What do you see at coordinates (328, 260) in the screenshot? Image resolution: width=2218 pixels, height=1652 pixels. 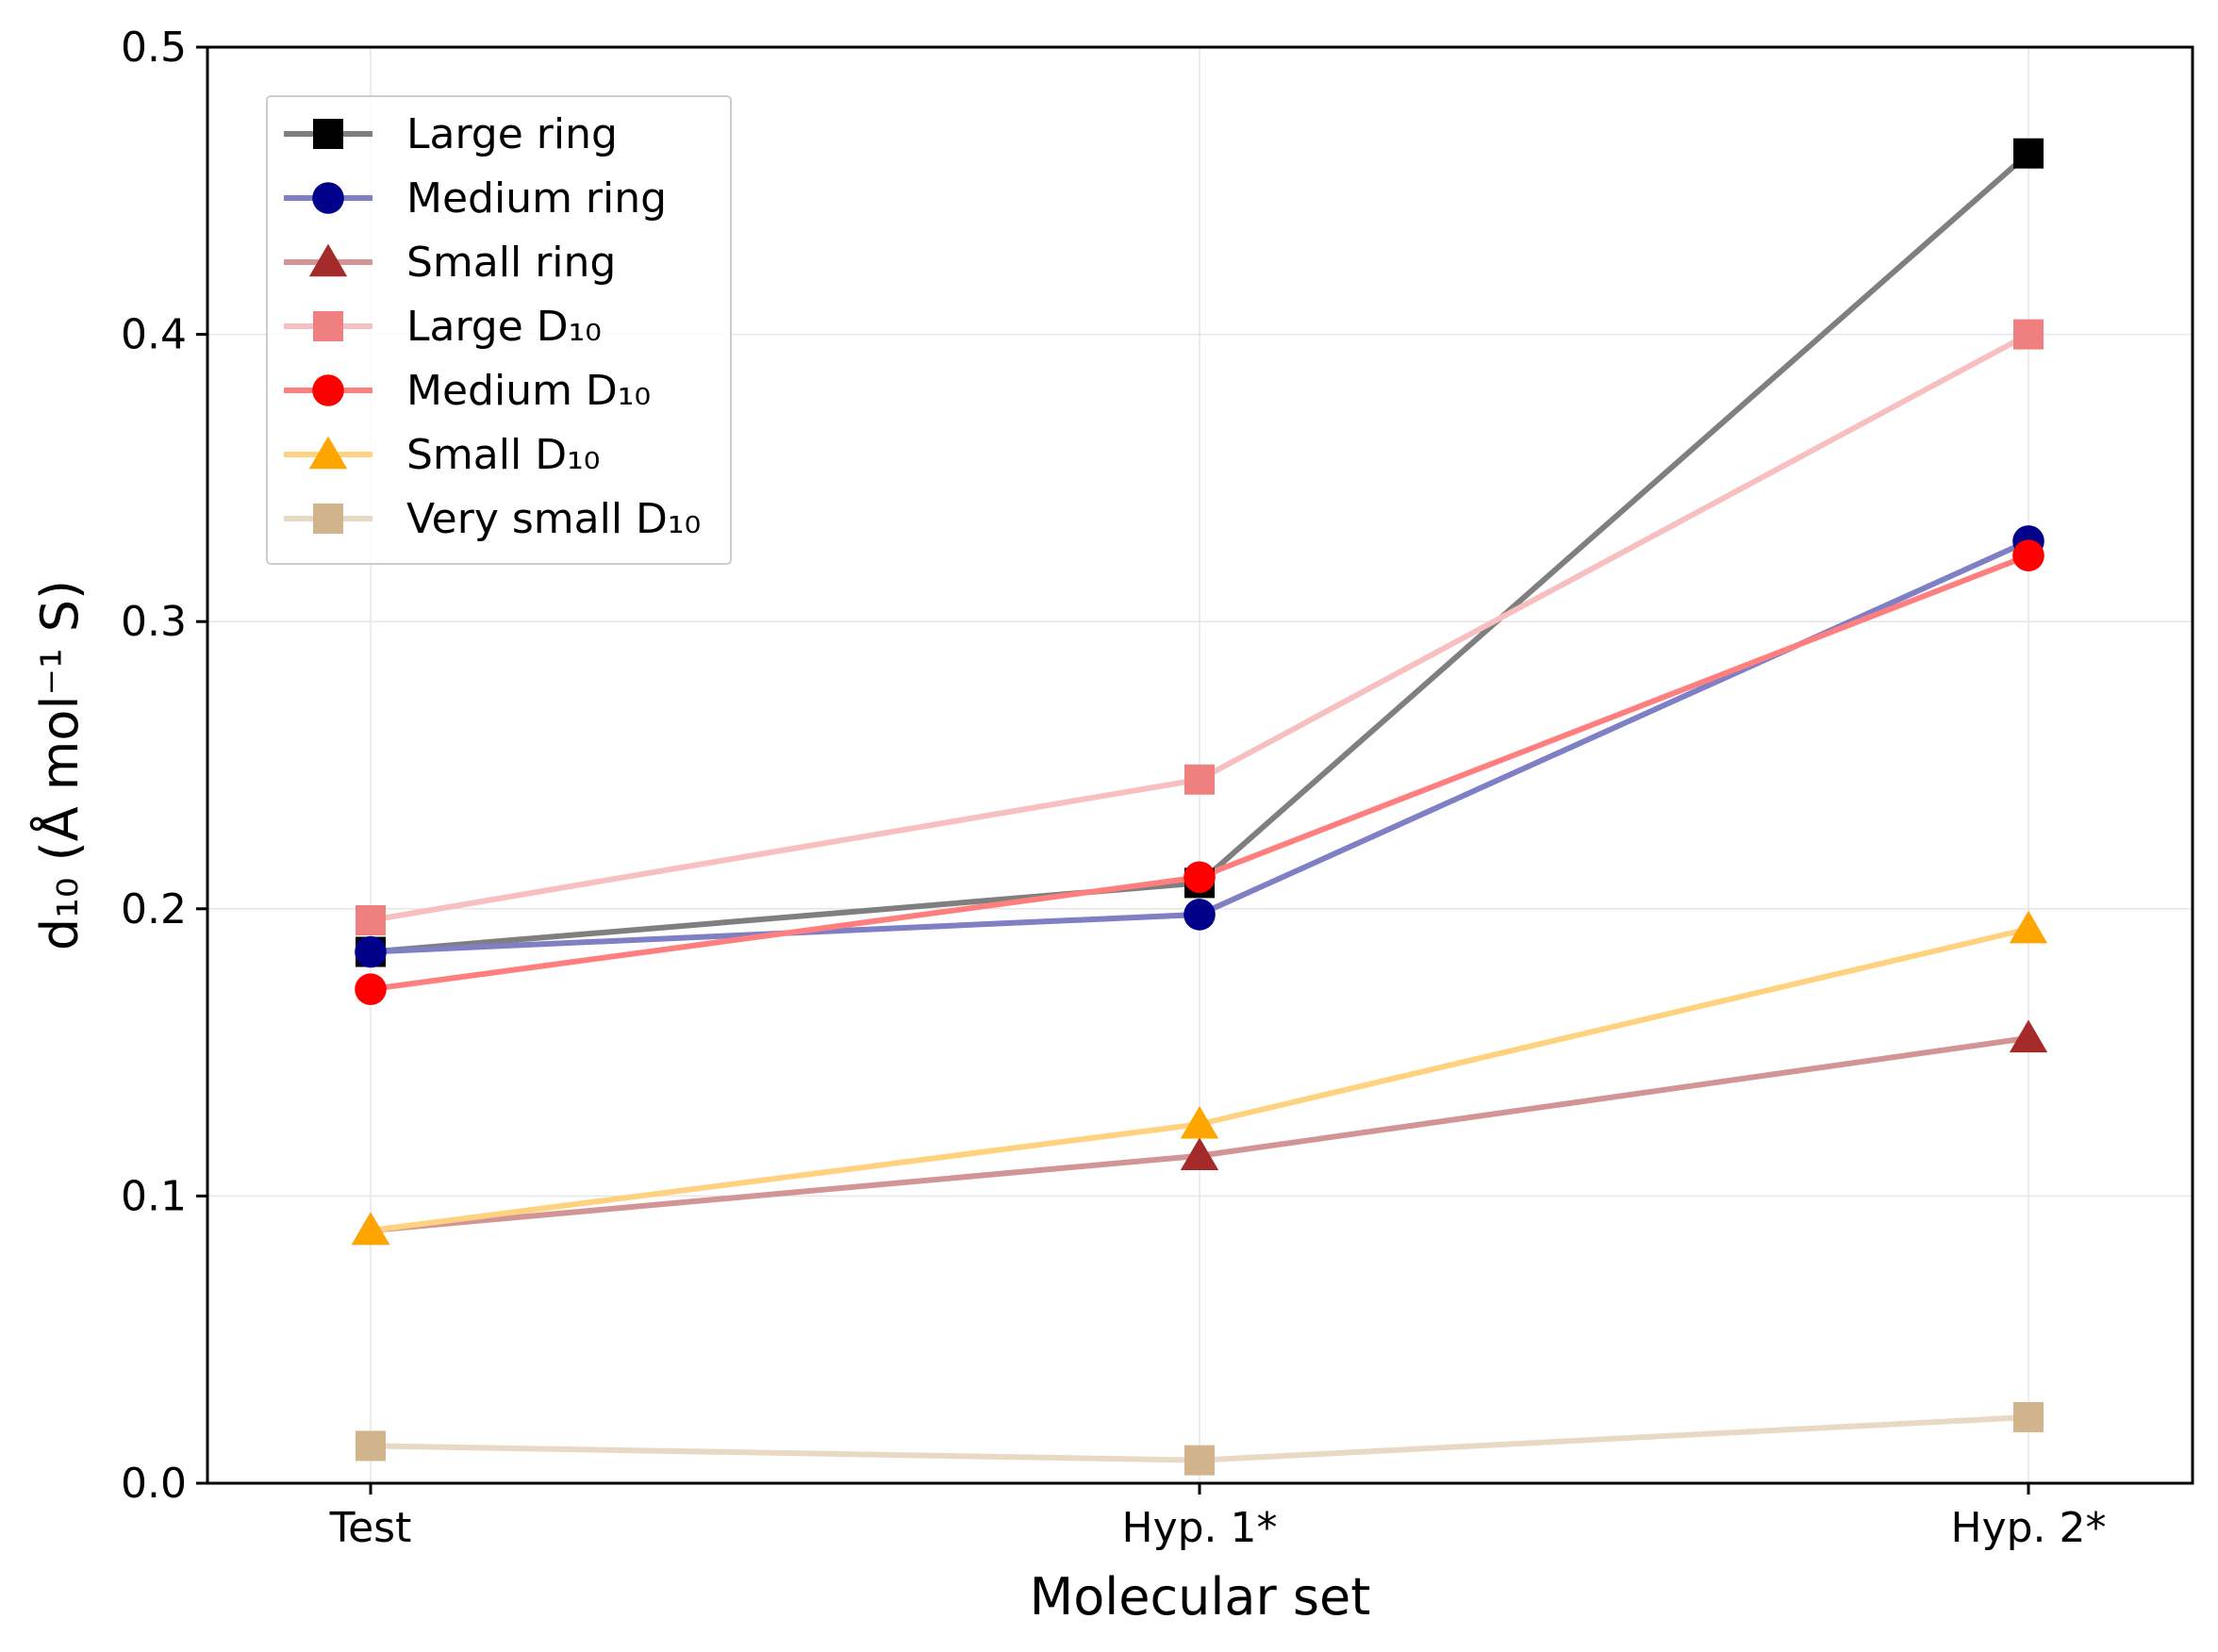 I see `legend-marker-small-ring` at bounding box center [328, 260].